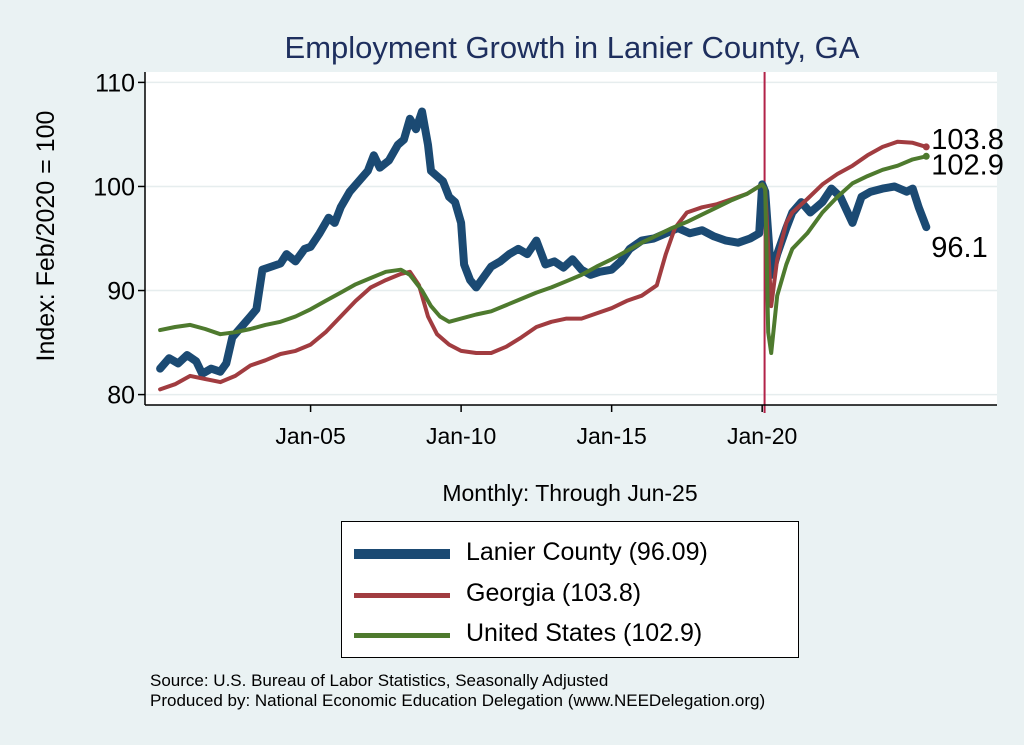 This screenshot has width=1024, height=745. Describe the element at coordinates (115, 83) in the screenshot. I see `y-tick-label: 110` at that location.